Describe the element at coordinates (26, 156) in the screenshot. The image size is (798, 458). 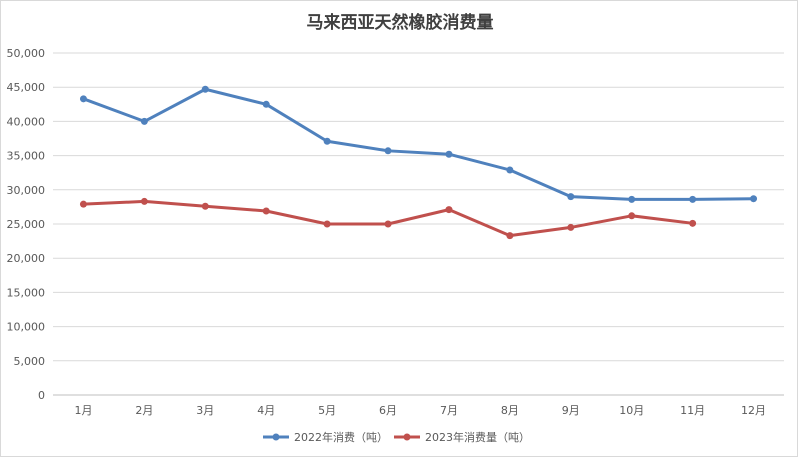
I see `y-tick-label: 35,000` at that location.